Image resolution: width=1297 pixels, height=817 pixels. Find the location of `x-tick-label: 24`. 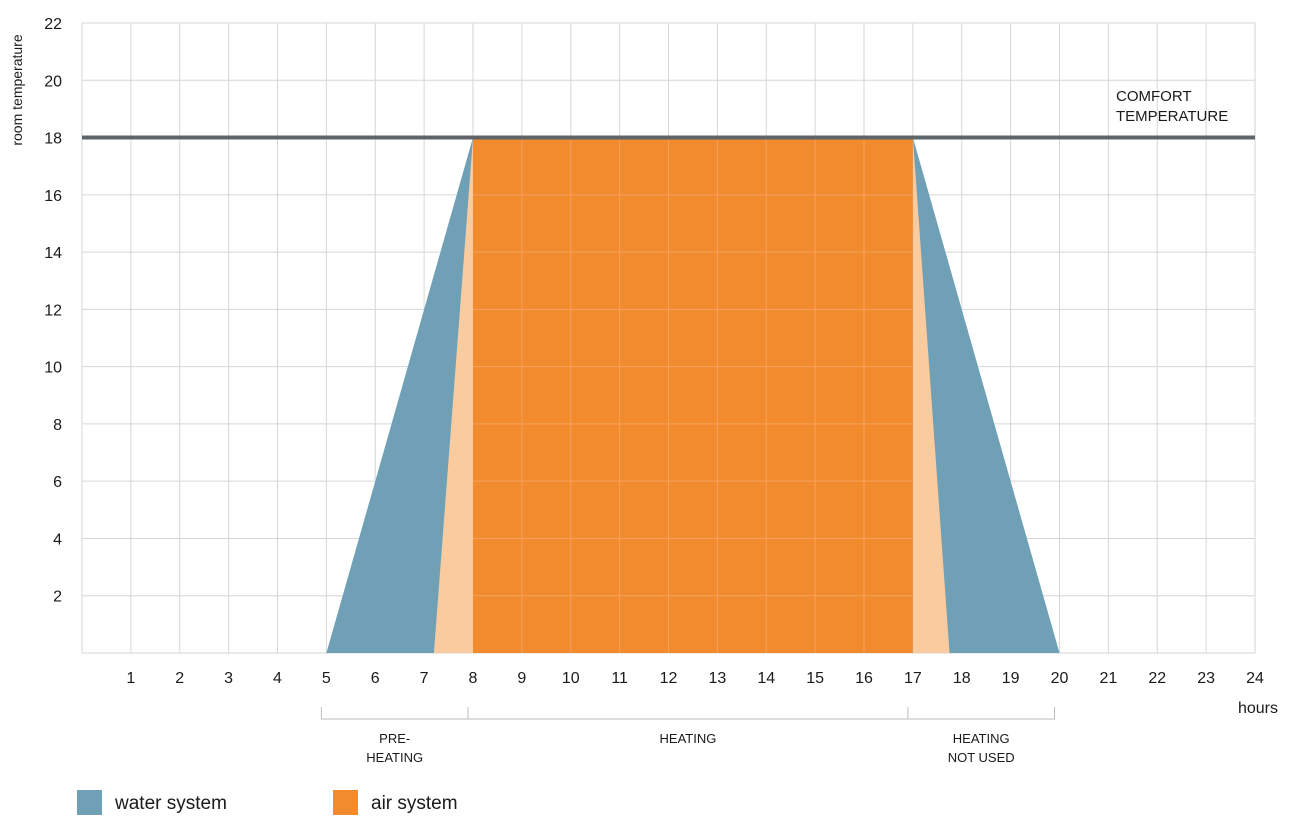

x-tick-label: 24 is located at coordinates (1255, 678).